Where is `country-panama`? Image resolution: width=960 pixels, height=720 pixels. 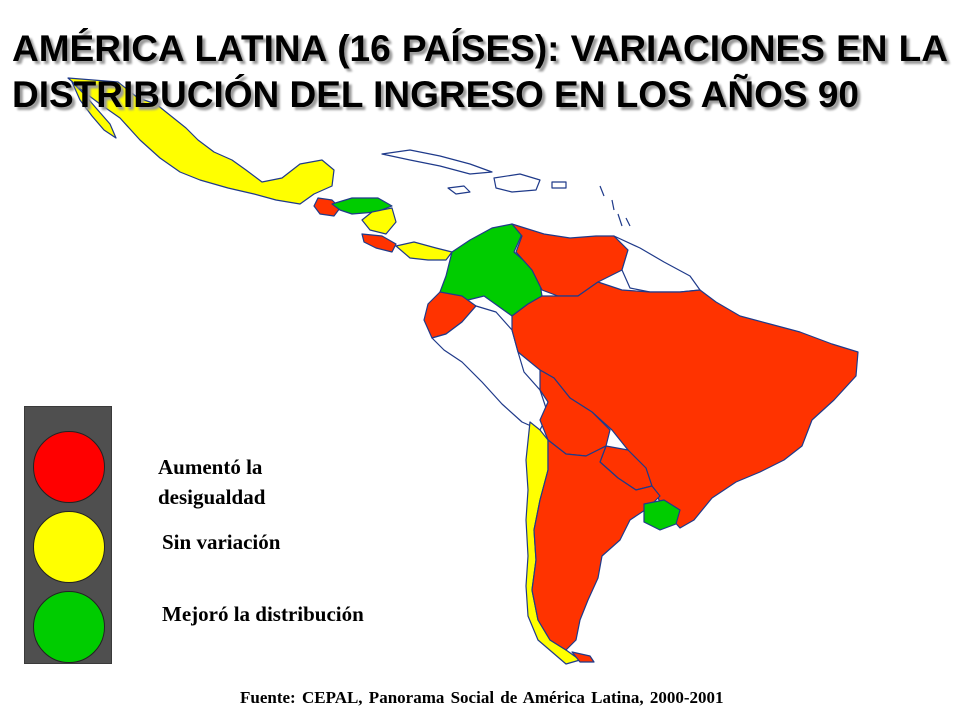 country-panama is located at coordinates (424, 251).